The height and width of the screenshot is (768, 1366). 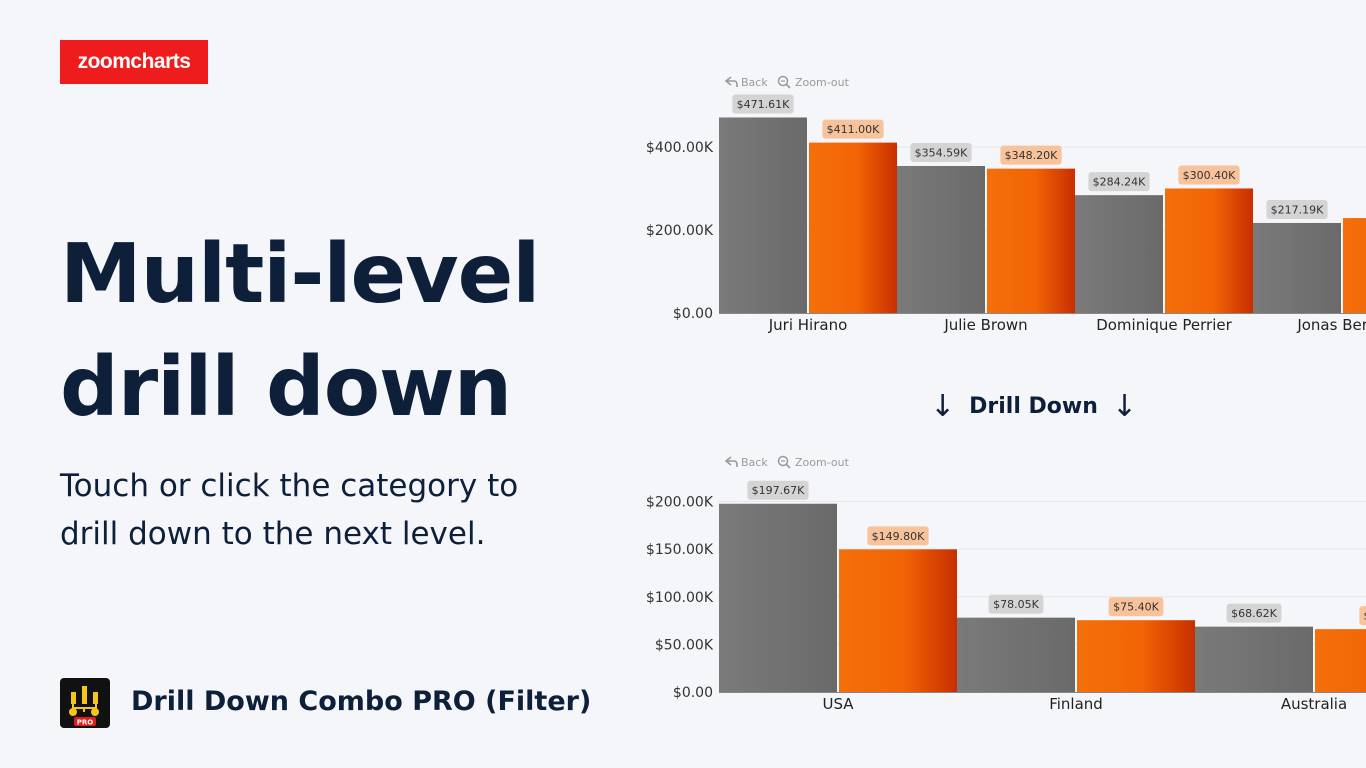 I want to click on category-label: Julie Brown, so click(x=985, y=325).